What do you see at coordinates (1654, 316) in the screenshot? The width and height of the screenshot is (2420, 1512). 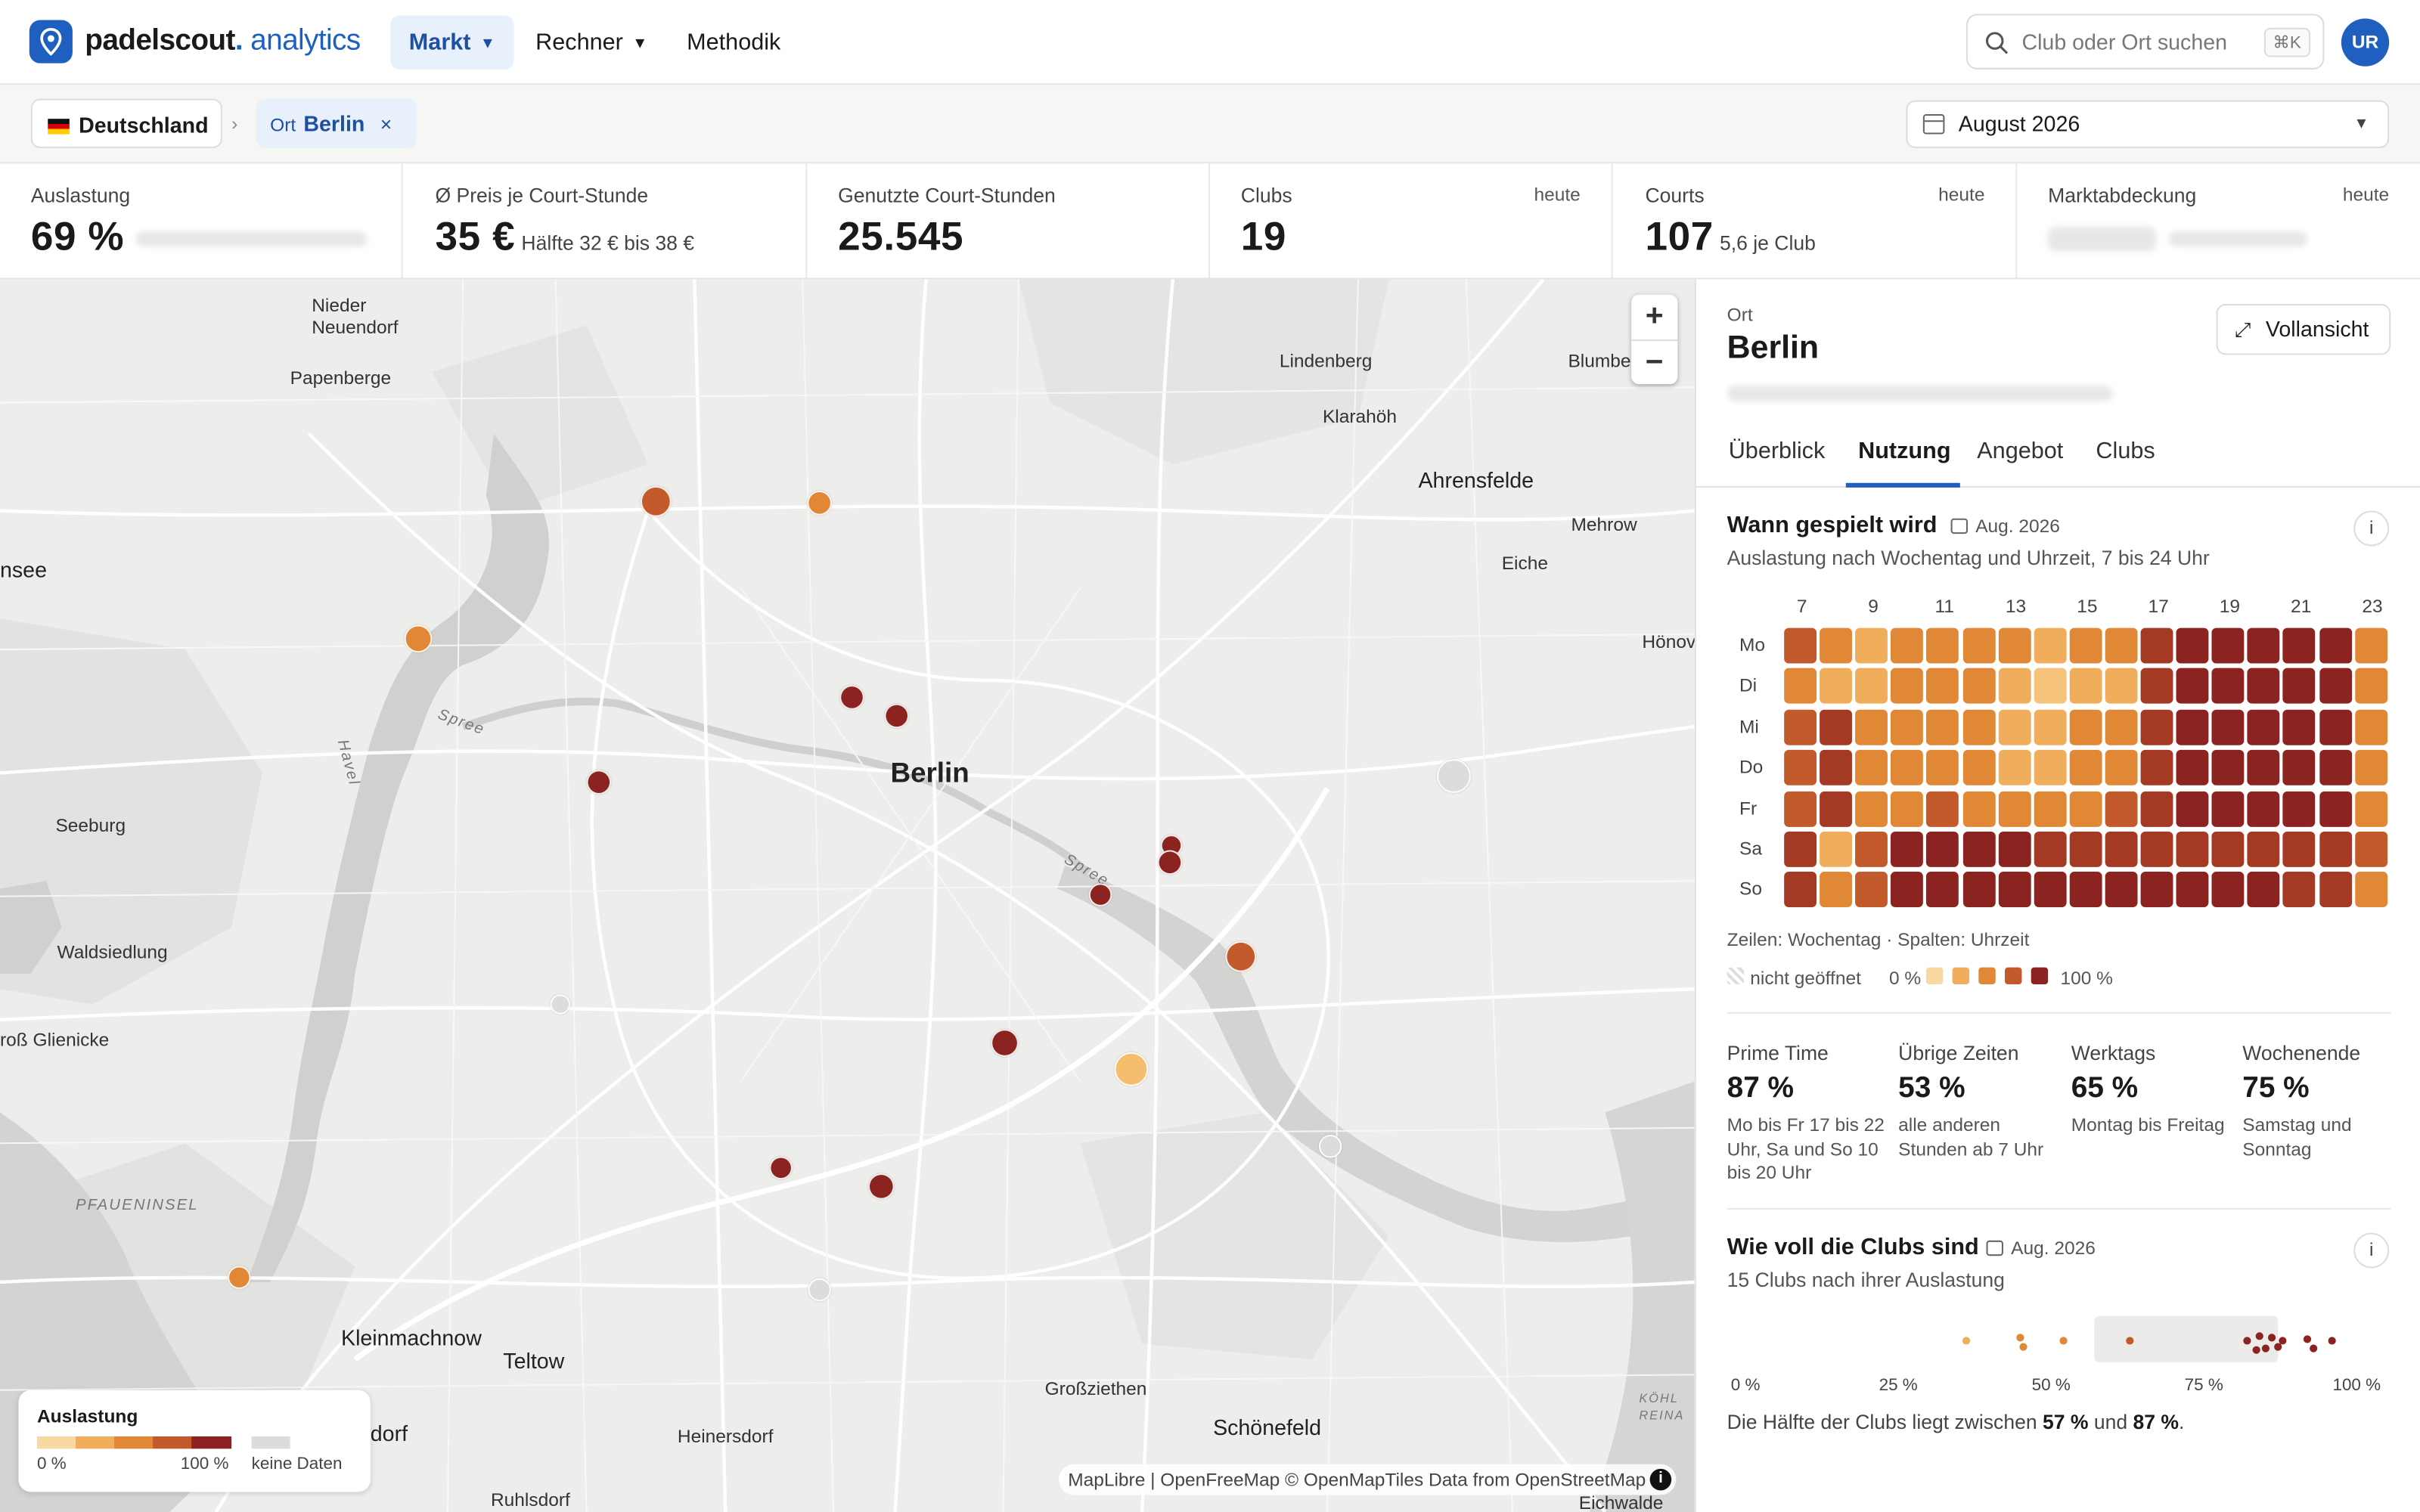 I see `zoom-in-button: +` at bounding box center [1654, 316].